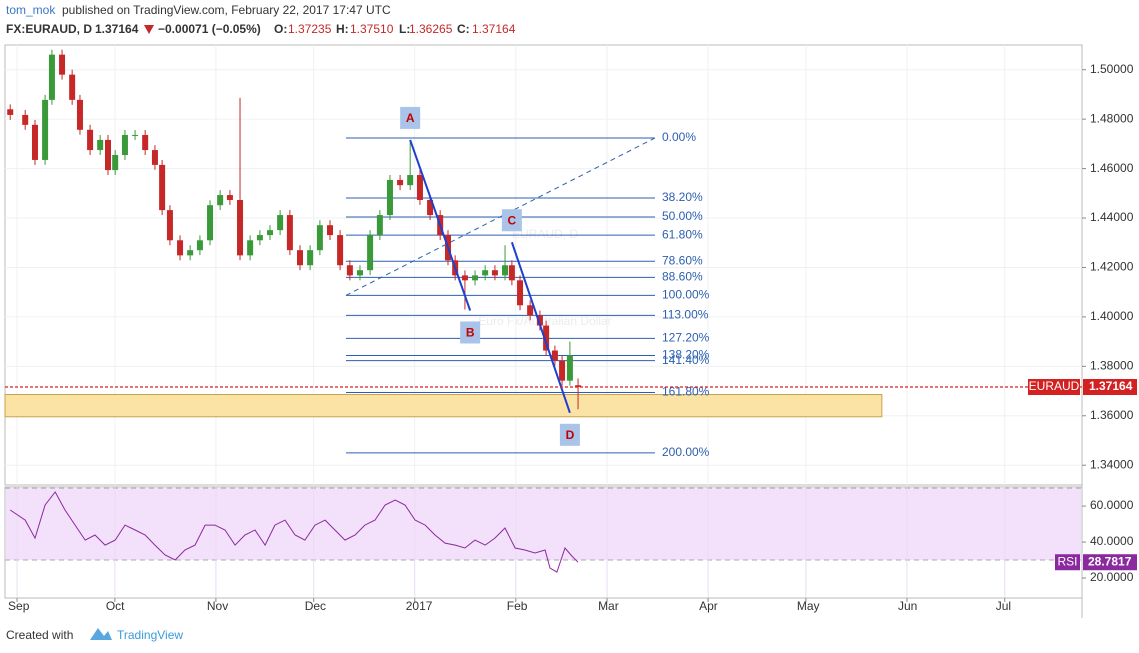 The width and height of the screenshot is (1139, 653). I want to click on y-tick-label: 1.48000, so click(1112, 118).